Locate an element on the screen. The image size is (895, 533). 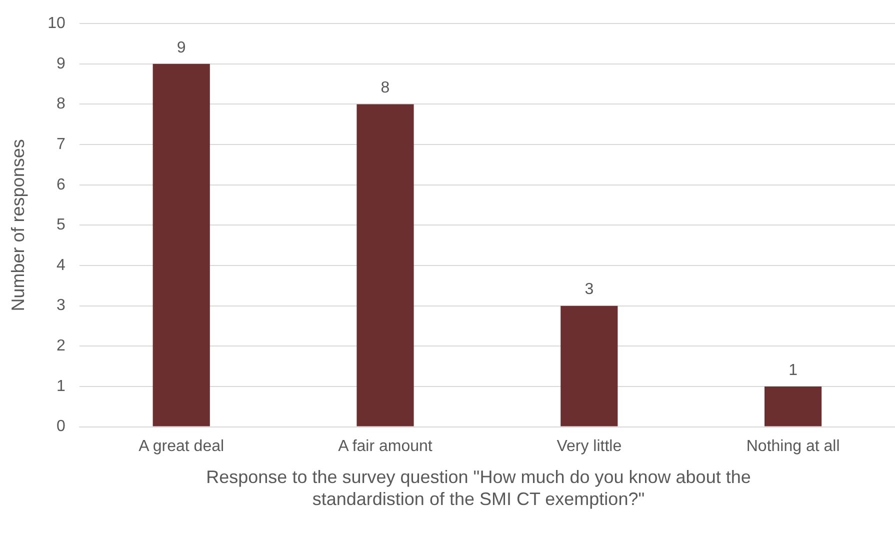
data-label: 8 is located at coordinates (385, 88).